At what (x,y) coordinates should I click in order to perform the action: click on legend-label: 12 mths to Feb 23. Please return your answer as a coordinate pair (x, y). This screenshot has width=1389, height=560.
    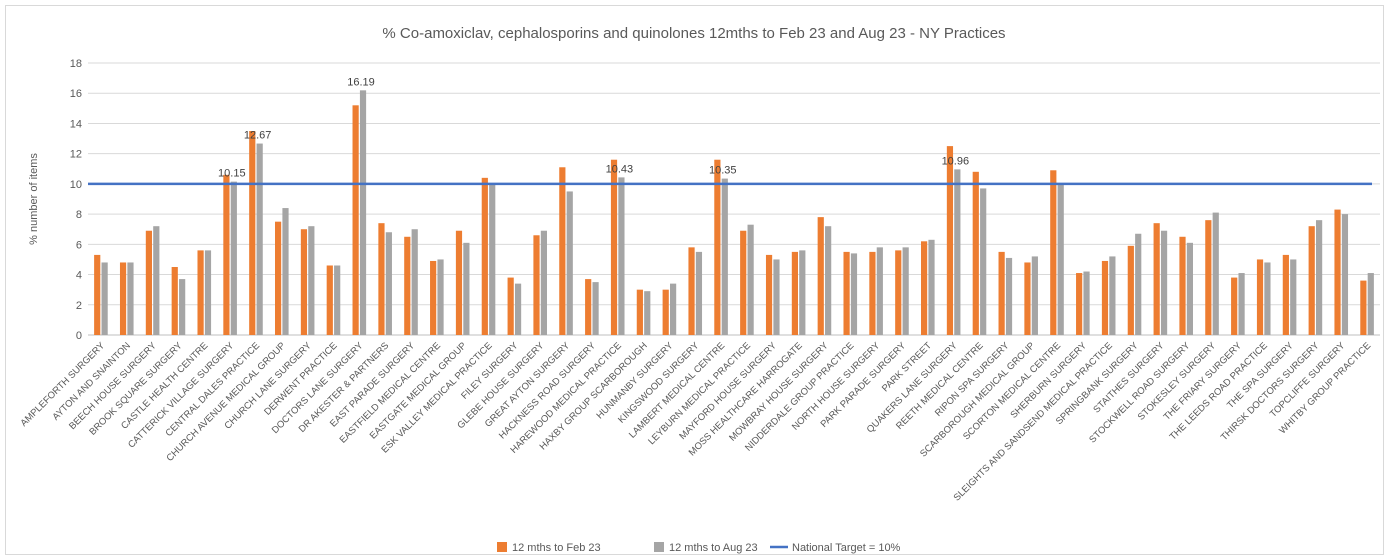
    Looking at the image, I should click on (556, 548).